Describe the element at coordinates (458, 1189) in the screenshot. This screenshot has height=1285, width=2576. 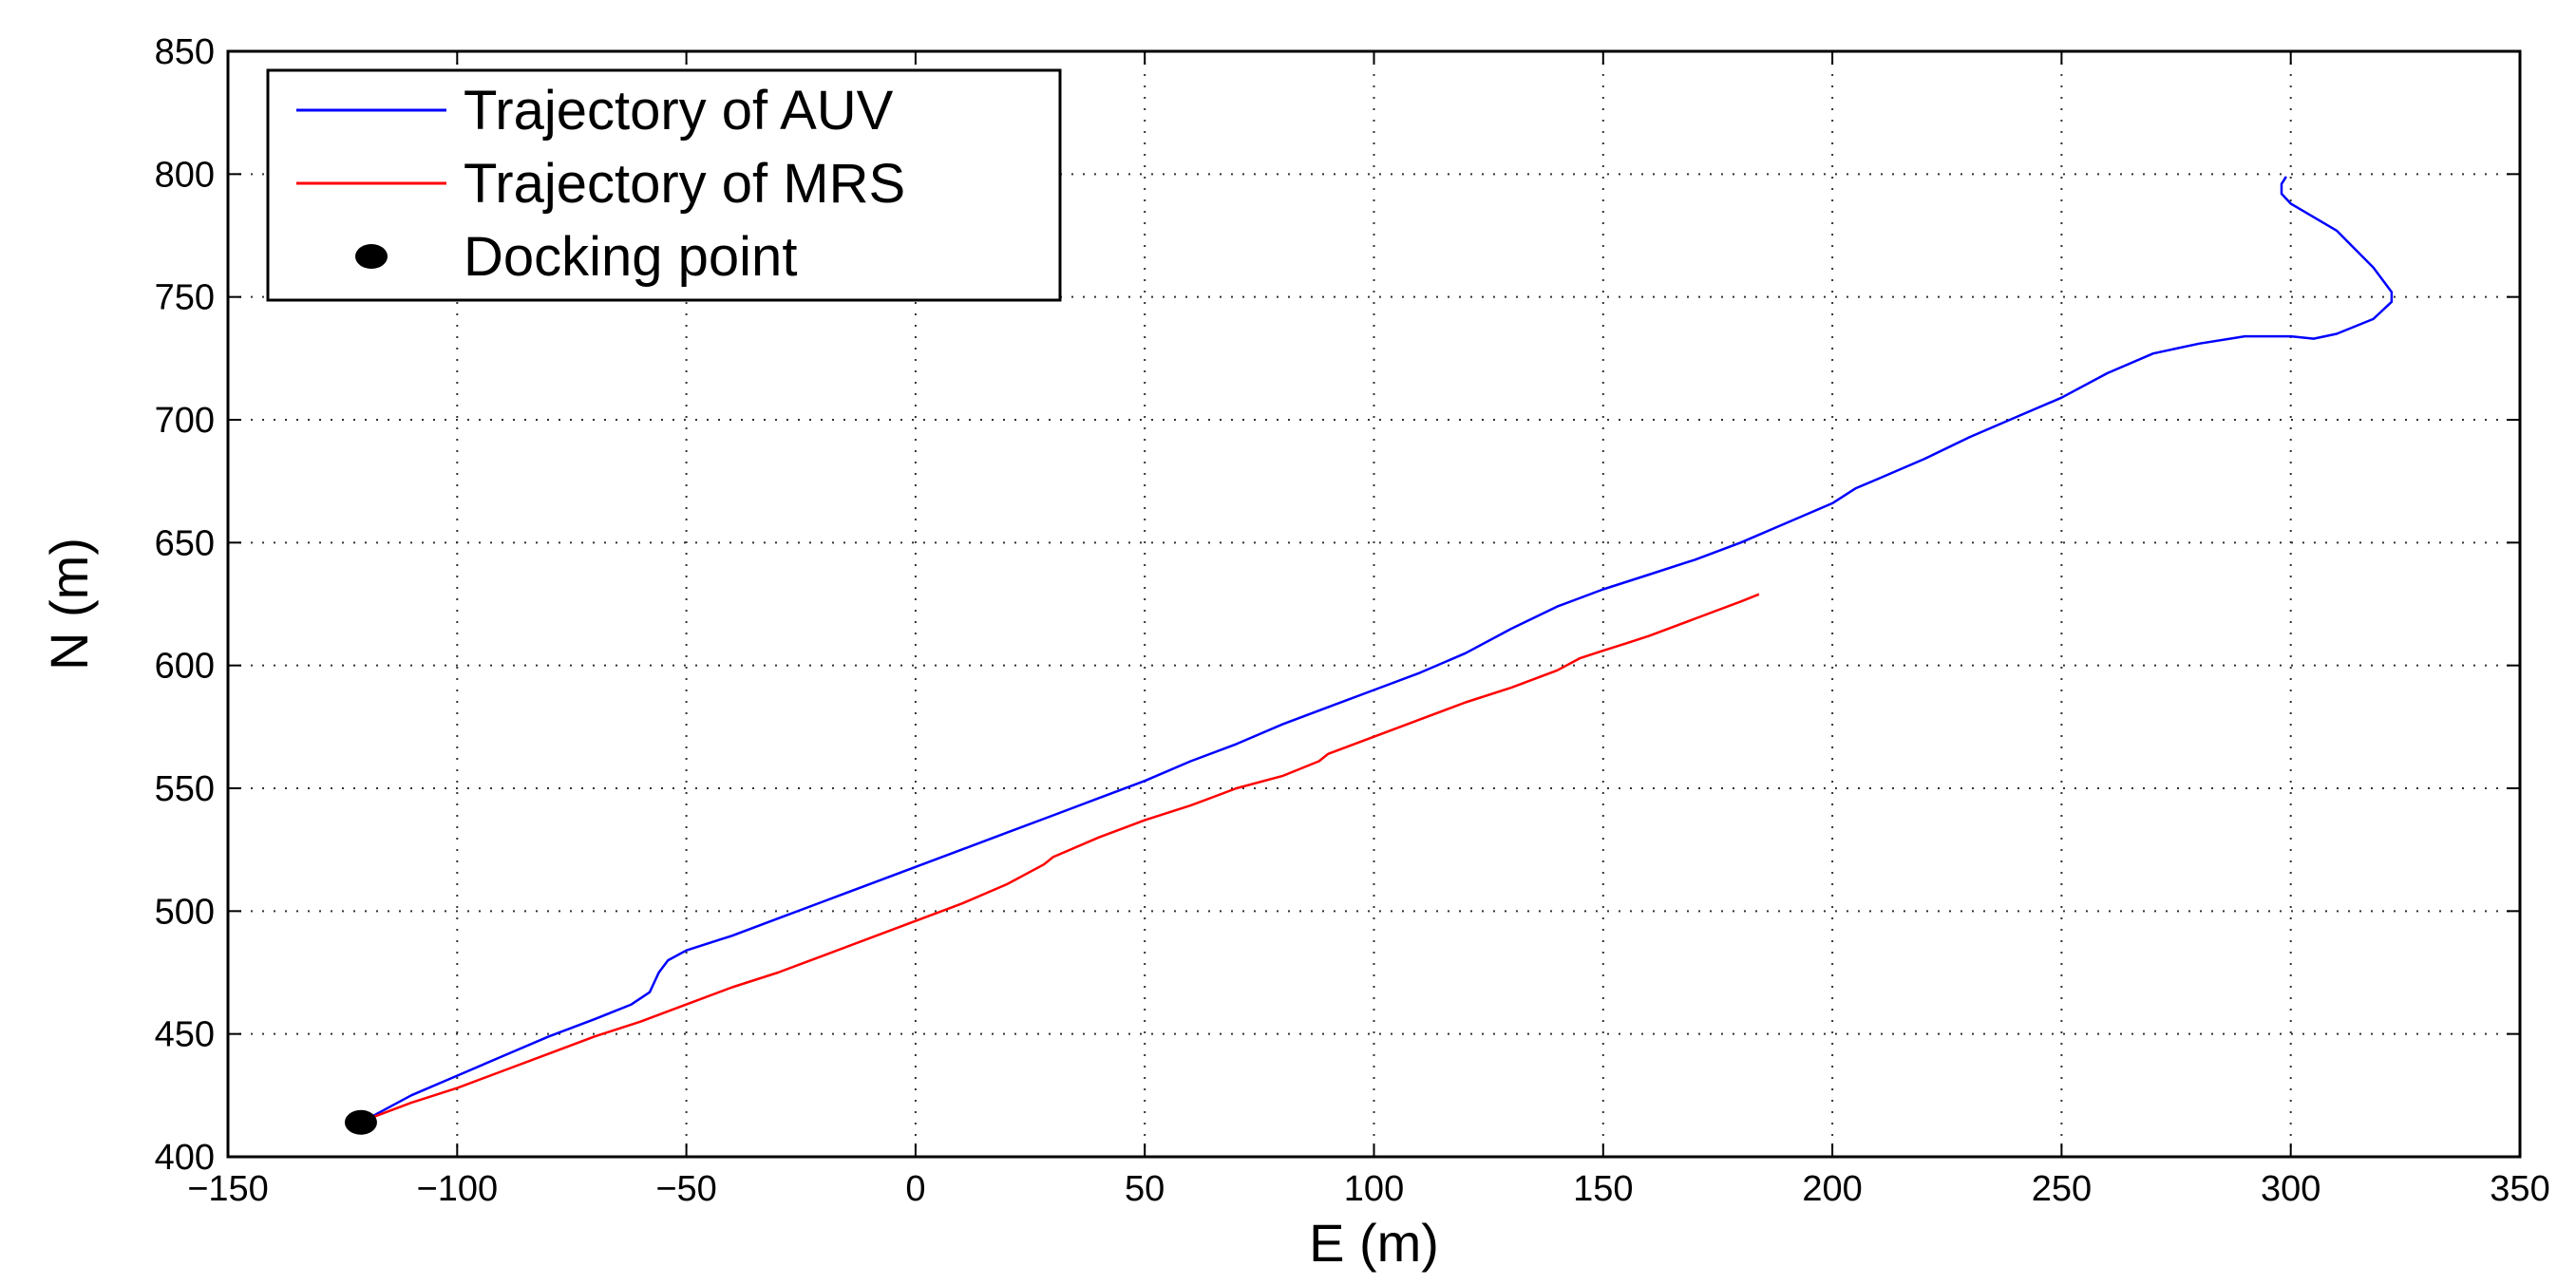
I see `x-tick-label: −100` at that location.